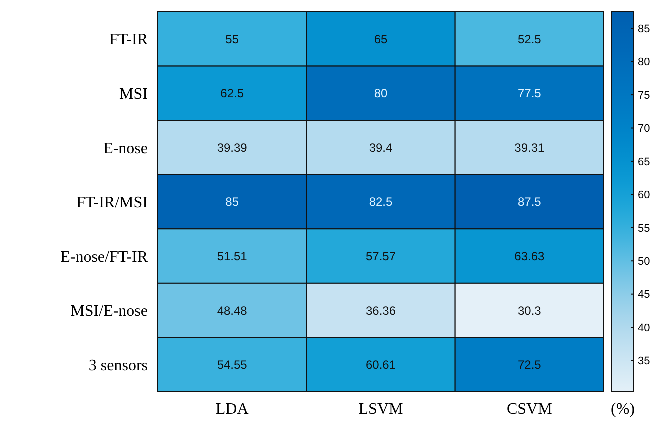 This screenshot has height=421, width=660. Describe the element at coordinates (232, 147) in the screenshot. I see `data-label: 39.39` at that location.